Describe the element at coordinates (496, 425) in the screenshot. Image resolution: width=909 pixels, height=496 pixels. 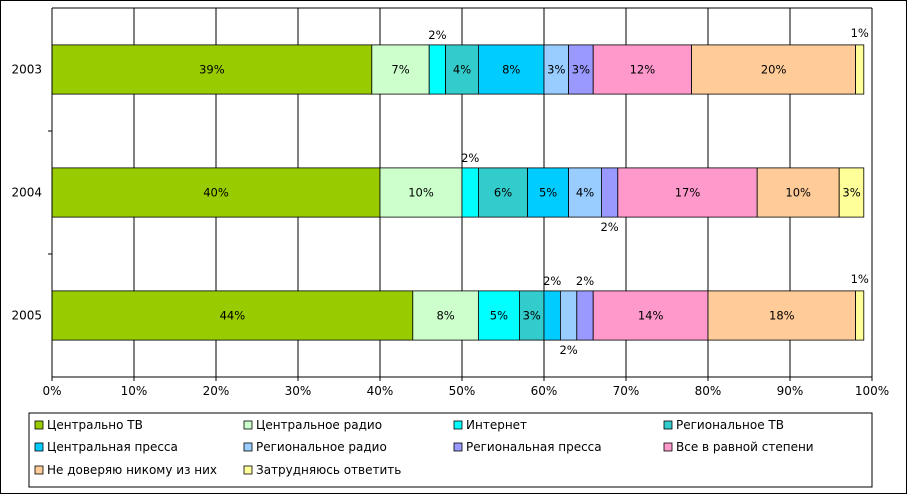
I see `legend-label: Интернет` at that location.